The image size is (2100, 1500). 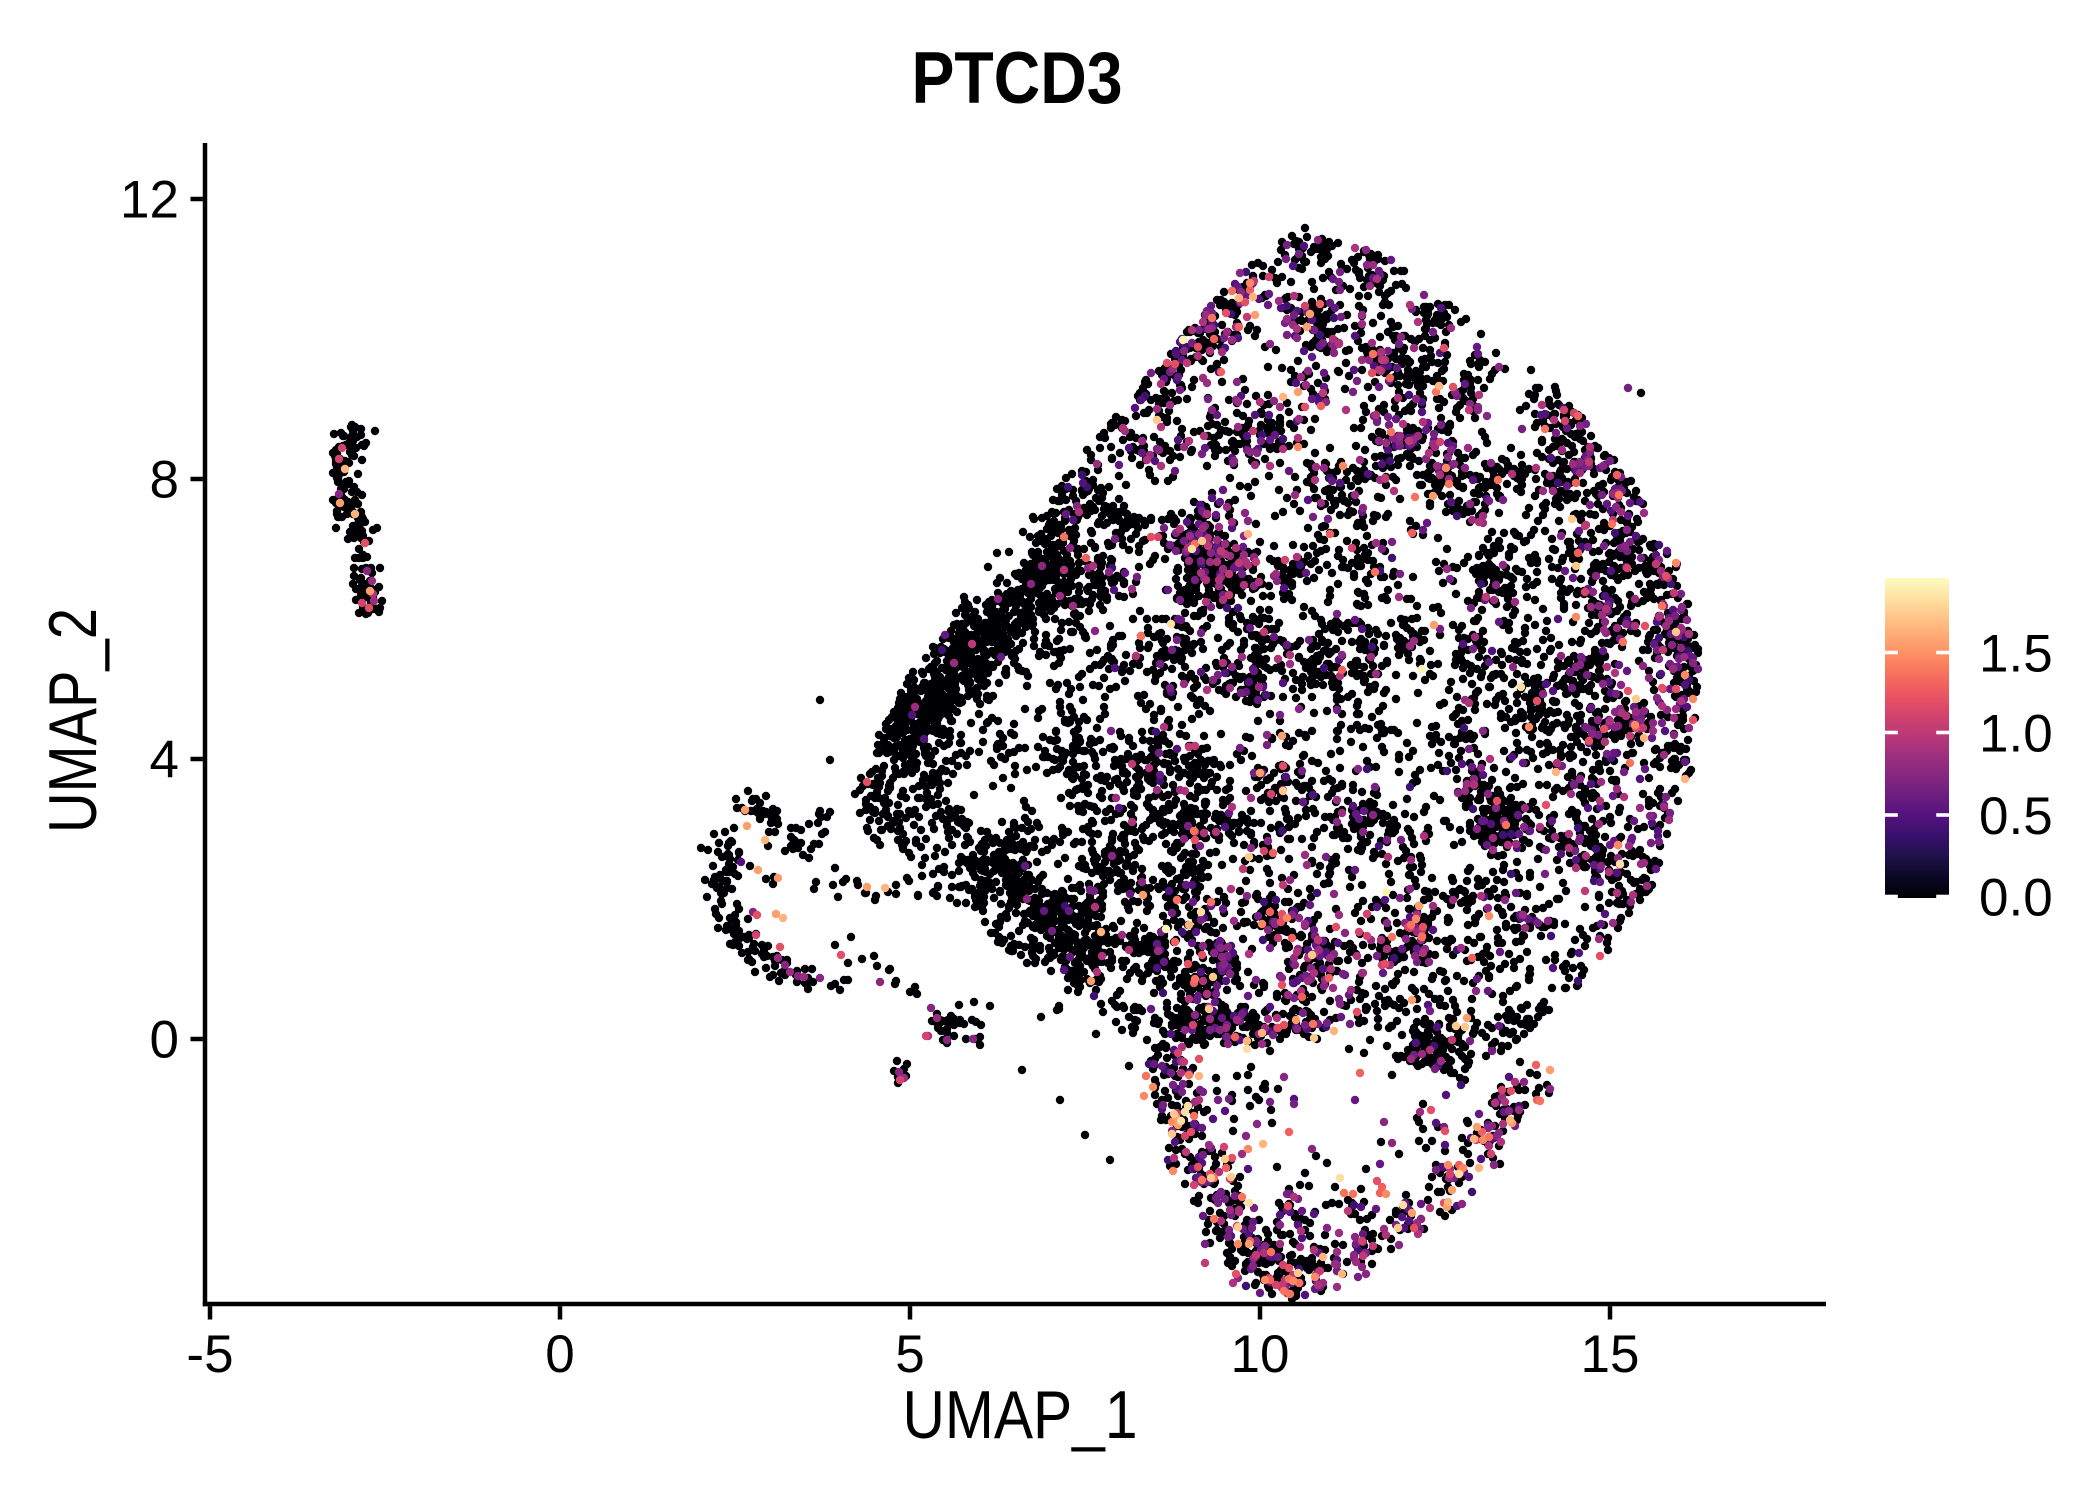 I want to click on svg-text: 0.0, so click(x=2016, y=898).